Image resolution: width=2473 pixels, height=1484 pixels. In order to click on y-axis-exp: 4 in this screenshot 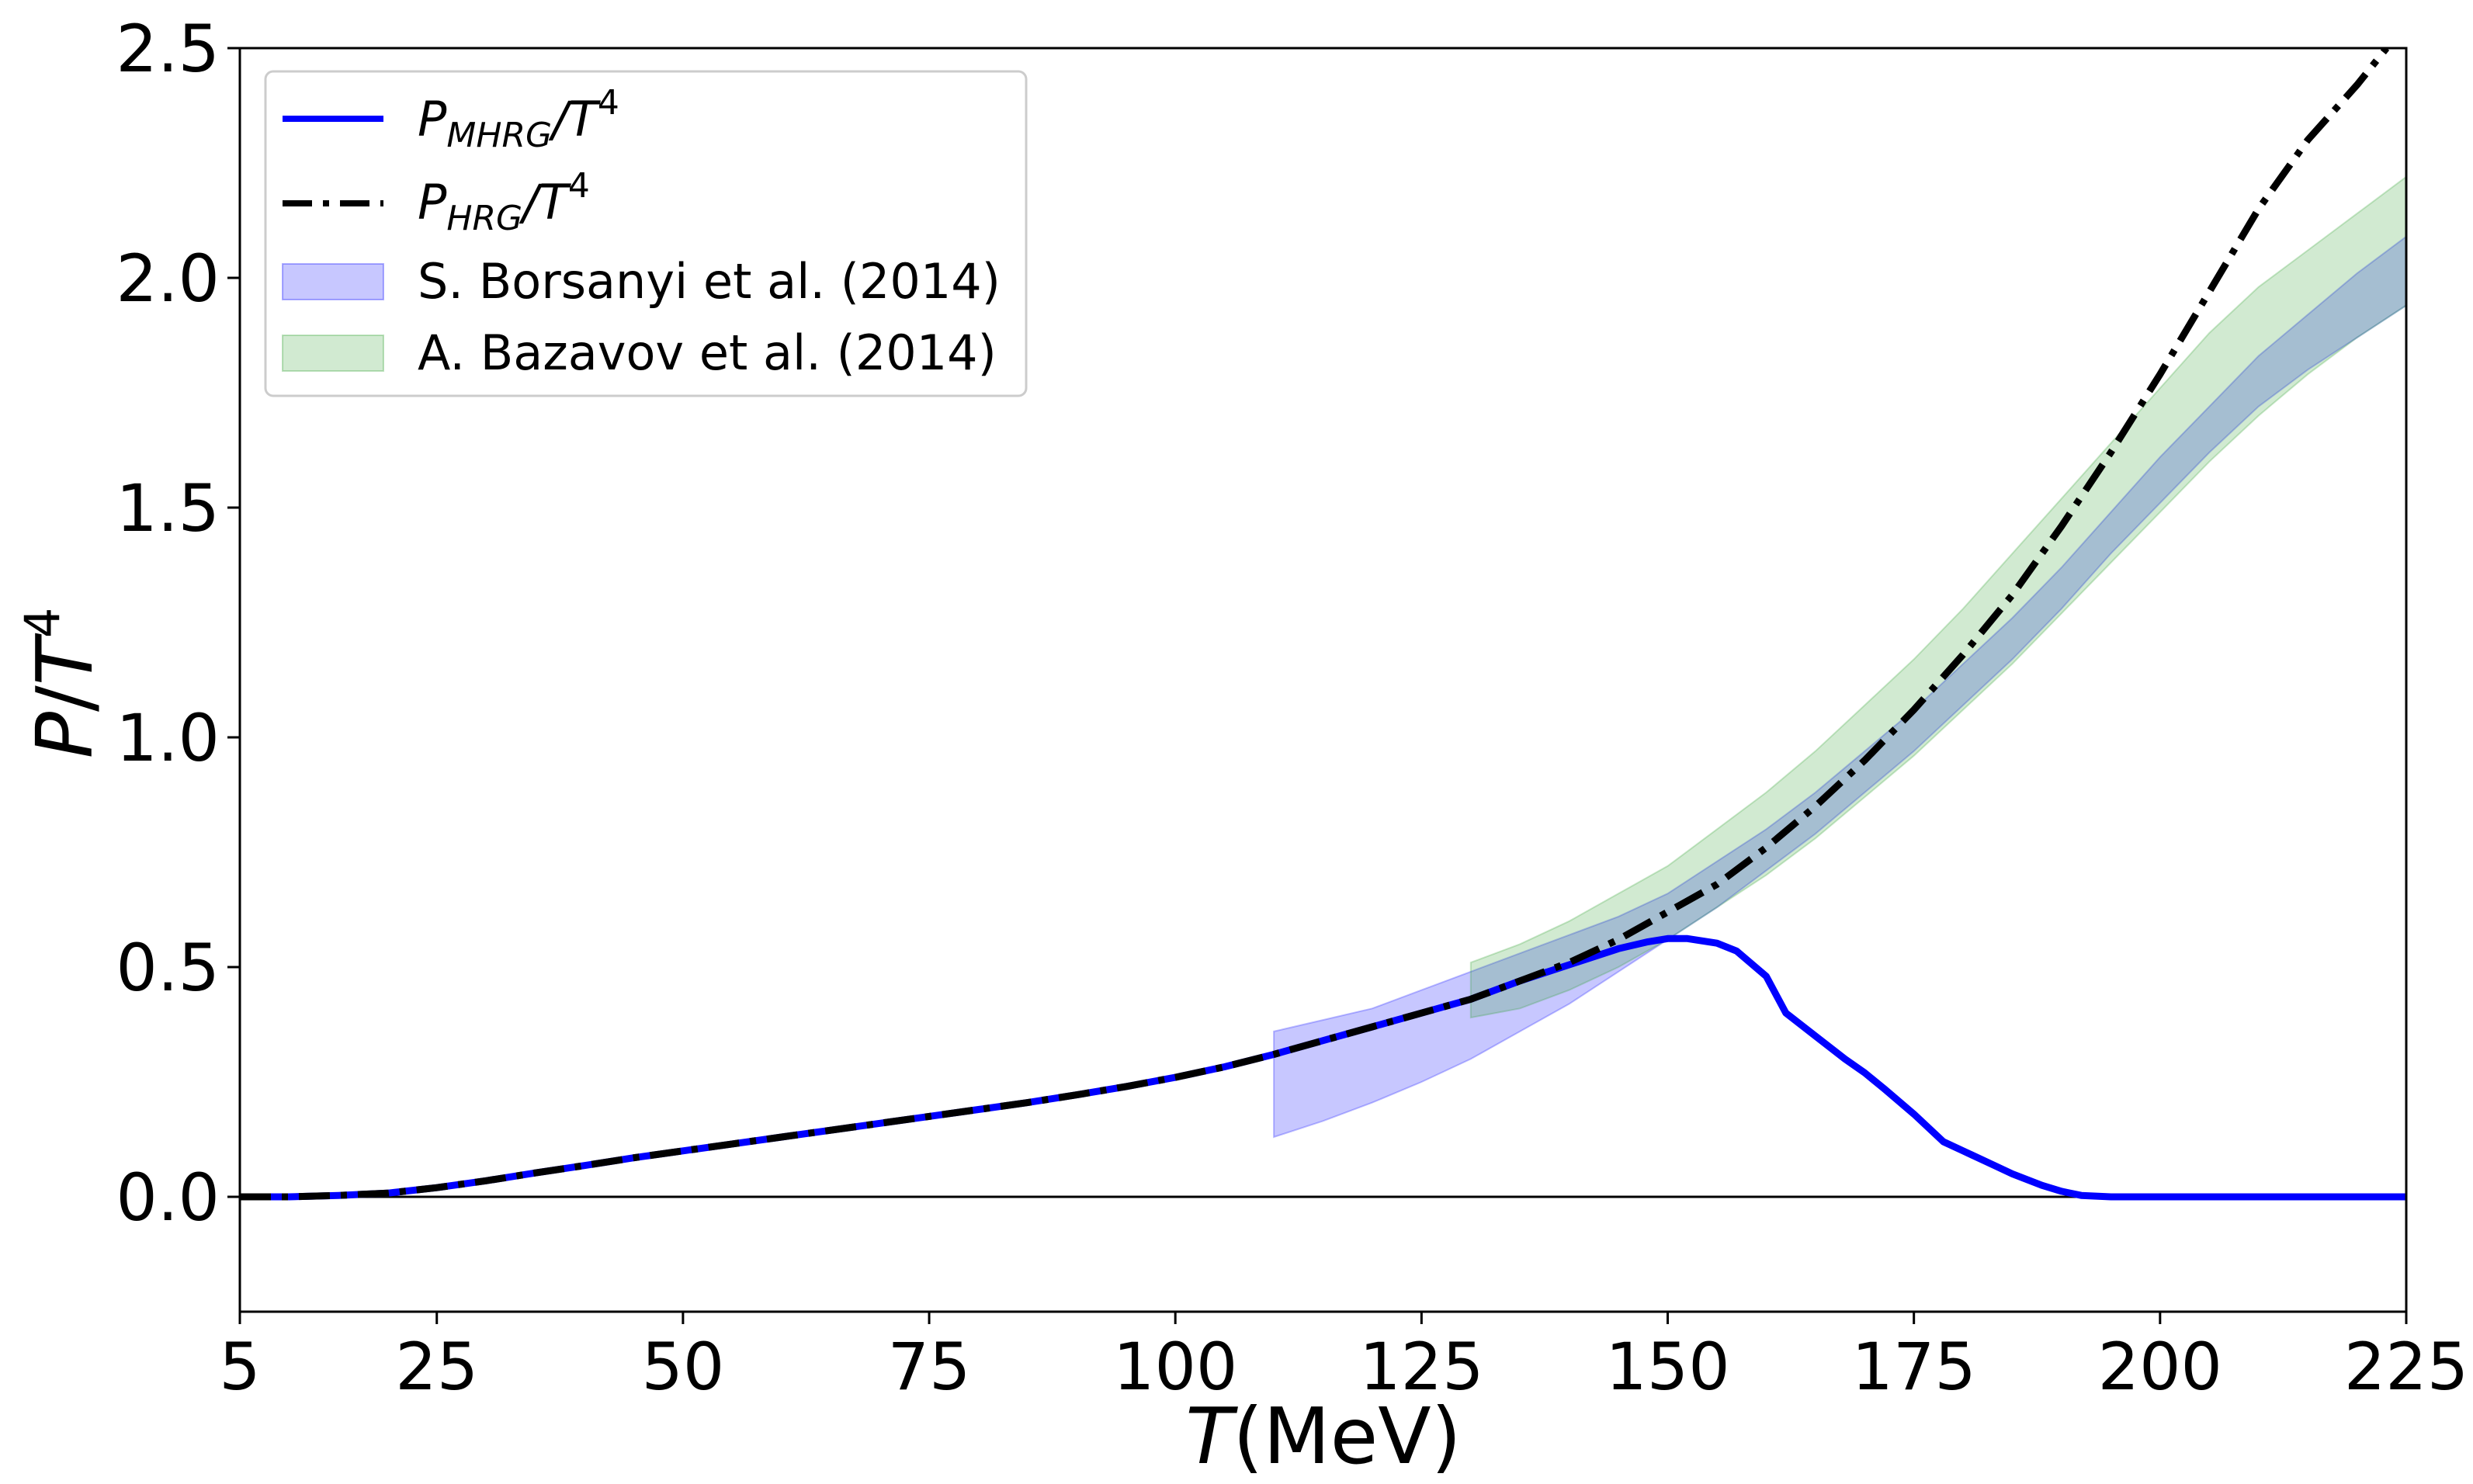, I will do `click(43, 623)`.